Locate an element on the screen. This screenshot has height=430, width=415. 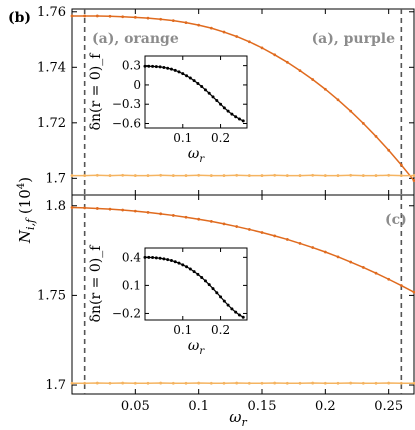
inset-xtick-label-c: 0.1 is located at coordinates (182, 330).